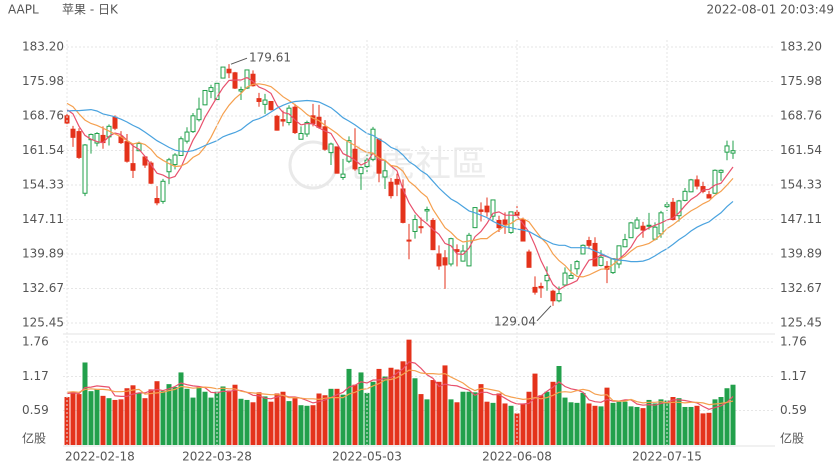 The width and height of the screenshot is (840, 474). Describe the element at coordinates (792, 438) in the screenshot. I see `volume-unit: 亿股` at that location.